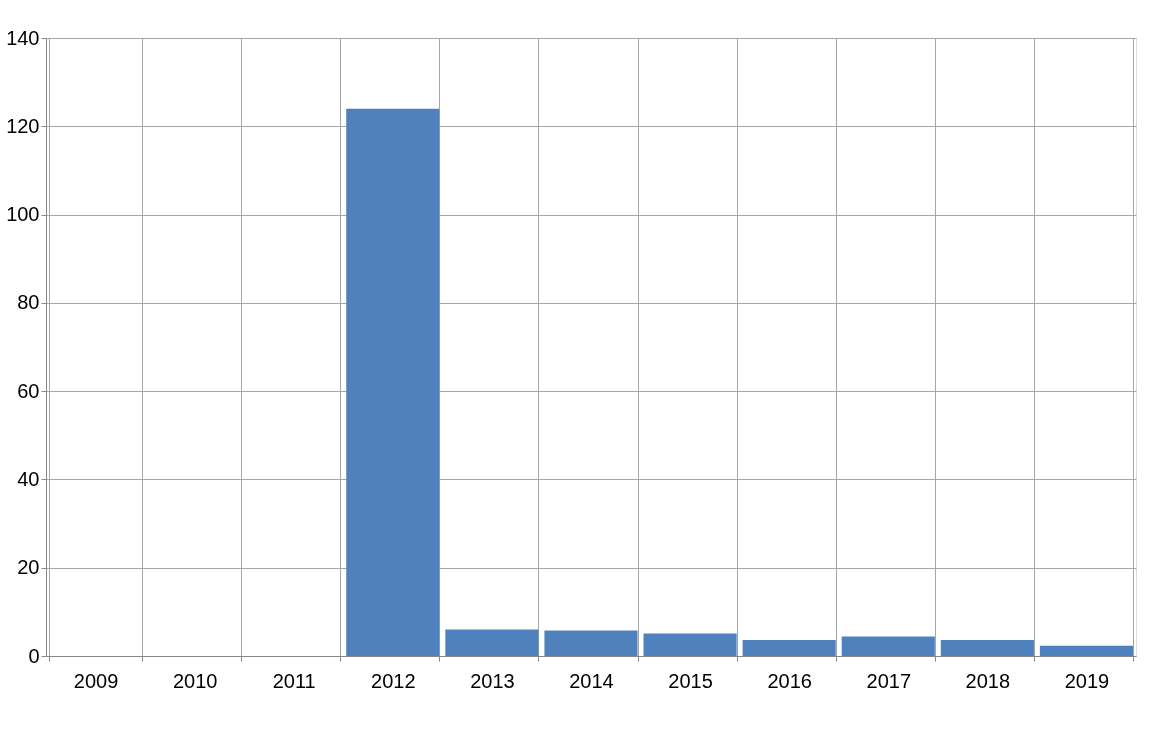 Image resolution: width=1172 pixels, height=734 pixels. I want to click on x-tick-label: 2017, so click(889, 680).